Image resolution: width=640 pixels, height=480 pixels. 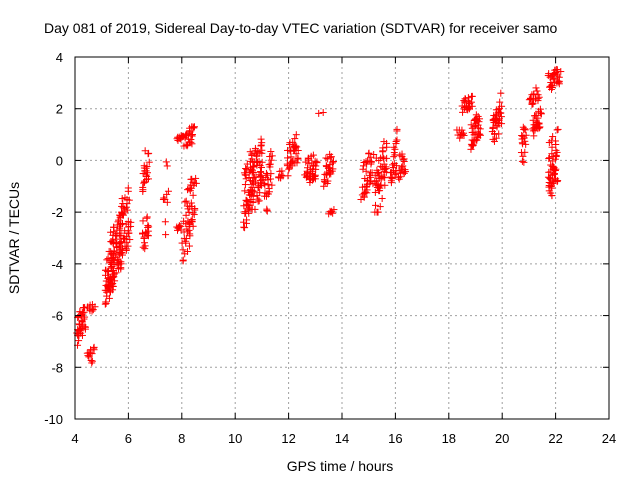 What do you see at coordinates (342, 438) in the screenshot?
I see `x-tick-label: 14` at bounding box center [342, 438].